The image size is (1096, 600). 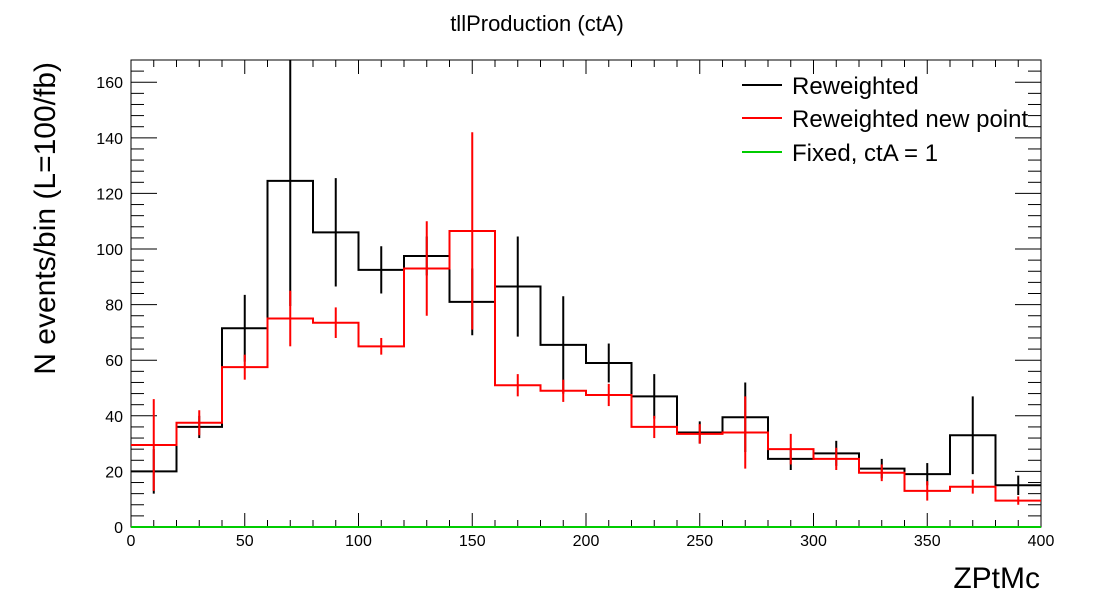 I want to click on legend-label-reweighted-new-point: Reweighted new point, so click(x=910, y=119).